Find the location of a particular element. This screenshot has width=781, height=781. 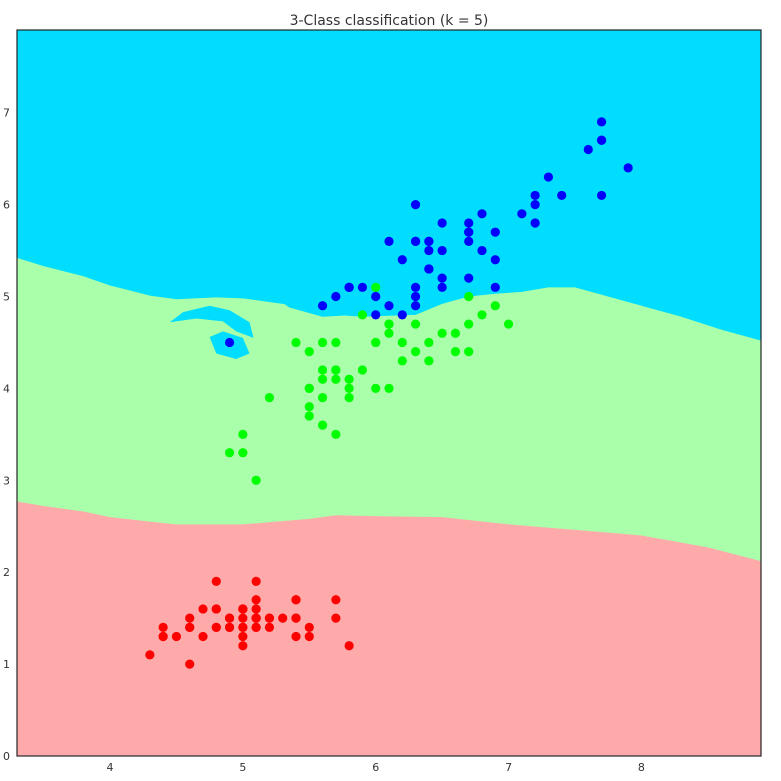

y-tick-label: 6 is located at coordinates (6, 205).